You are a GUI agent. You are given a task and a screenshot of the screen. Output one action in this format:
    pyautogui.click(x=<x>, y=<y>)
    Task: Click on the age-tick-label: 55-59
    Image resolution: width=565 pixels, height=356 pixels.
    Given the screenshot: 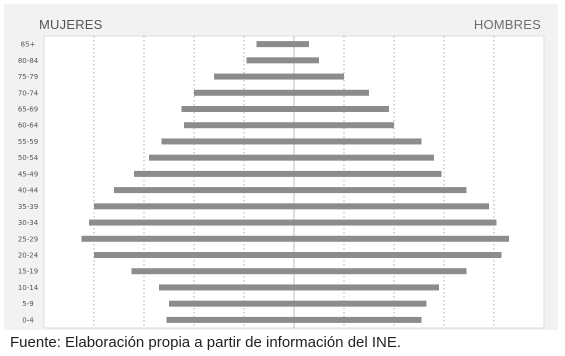 What is the action you would take?
    pyautogui.click(x=28, y=142)
    